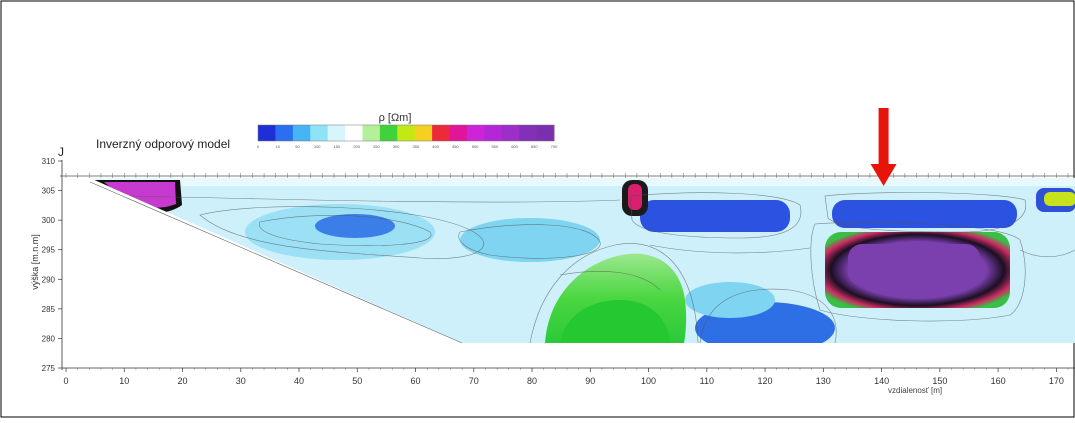 Image resolution: width=1075 pixels, height=423 pixels. What do you see at coordinates (1056, 381) in the screenshot?
I see `x-tick-label: 170` at bounding box center [1056, 381].